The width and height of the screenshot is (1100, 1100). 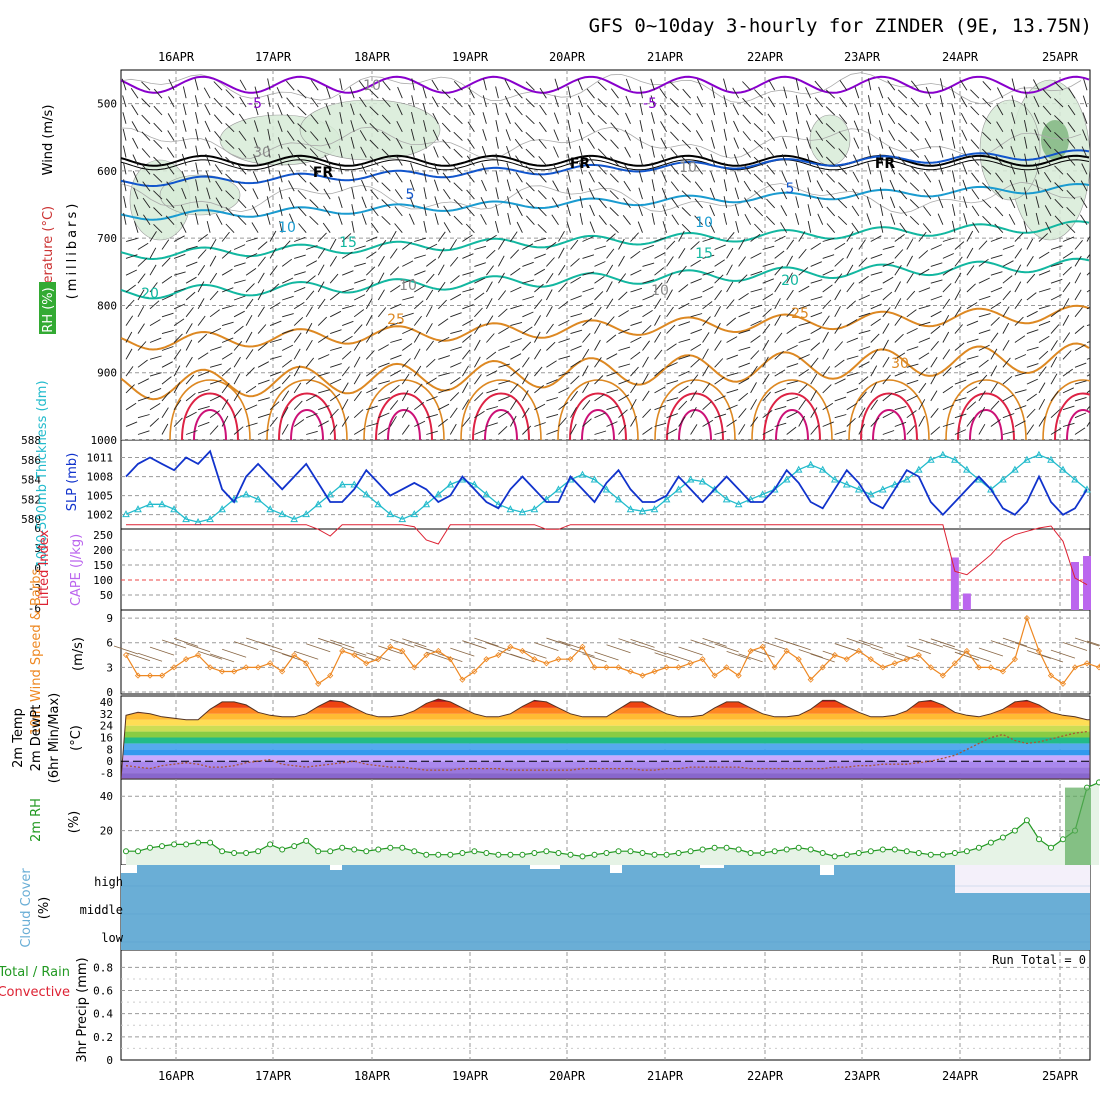 What do you see at coordinates (792, 416) in the screenshot?
I see `isotherm-hot` at bounding box center [792, 416].